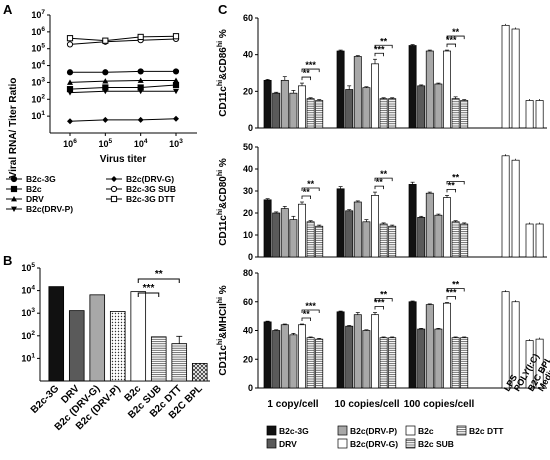 The height and width of the screenshot is (460, 550). I want to click on panel-c-legend-label: B2c, so click(426, 431).